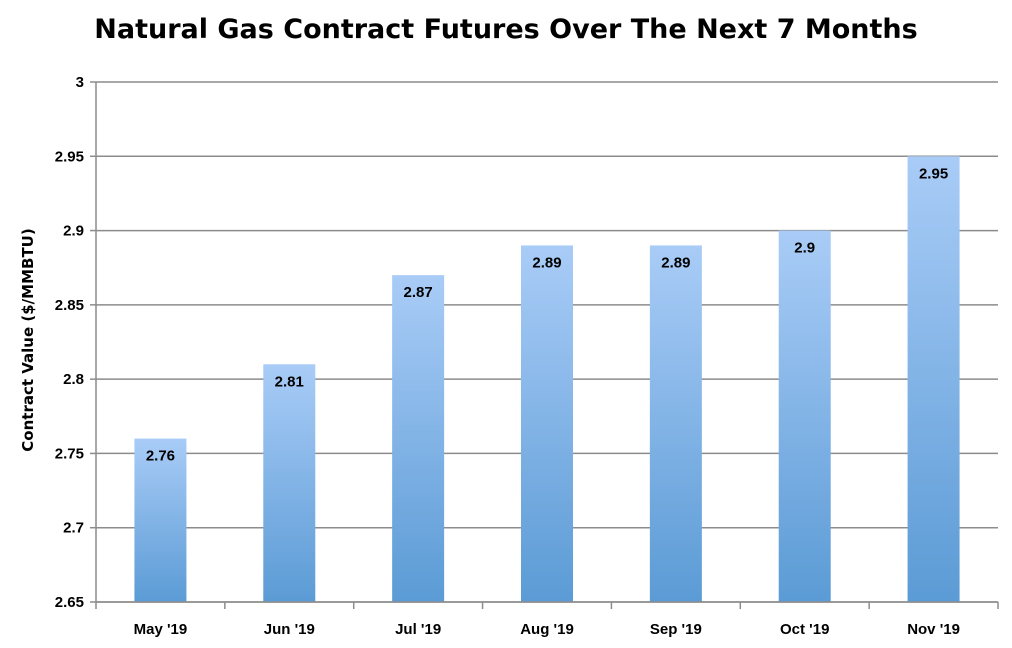 This screenshot has width=1012, height=648. What do you see at coordinates (933, 629) in the screenshot?
I see `x-tick-label: Nov '19` at bounding box center [933, 629].